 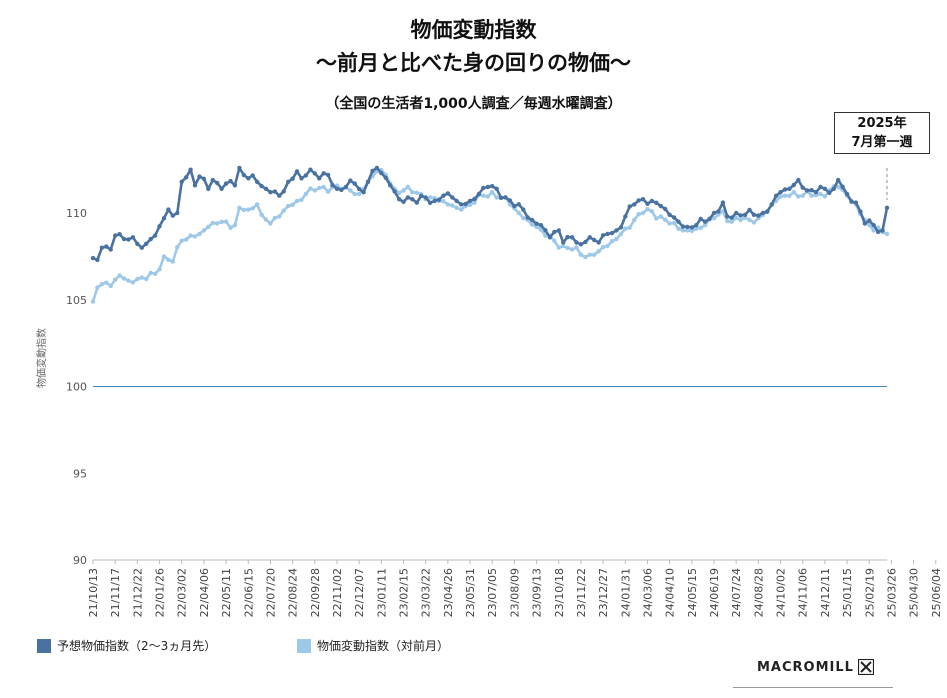 I want to click on x-tick-label: 22/11/02, so click(x=337, y=592).